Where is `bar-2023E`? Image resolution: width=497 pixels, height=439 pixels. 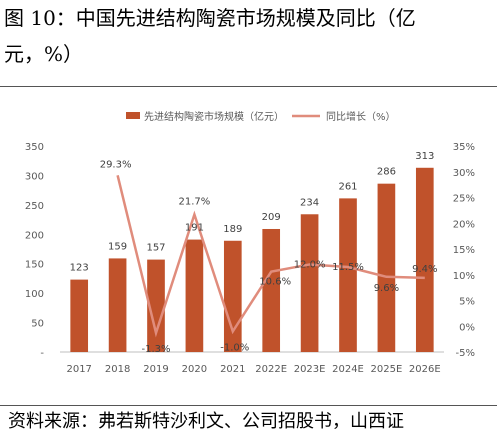 bar-2023E is located at coordinates (309, 283).